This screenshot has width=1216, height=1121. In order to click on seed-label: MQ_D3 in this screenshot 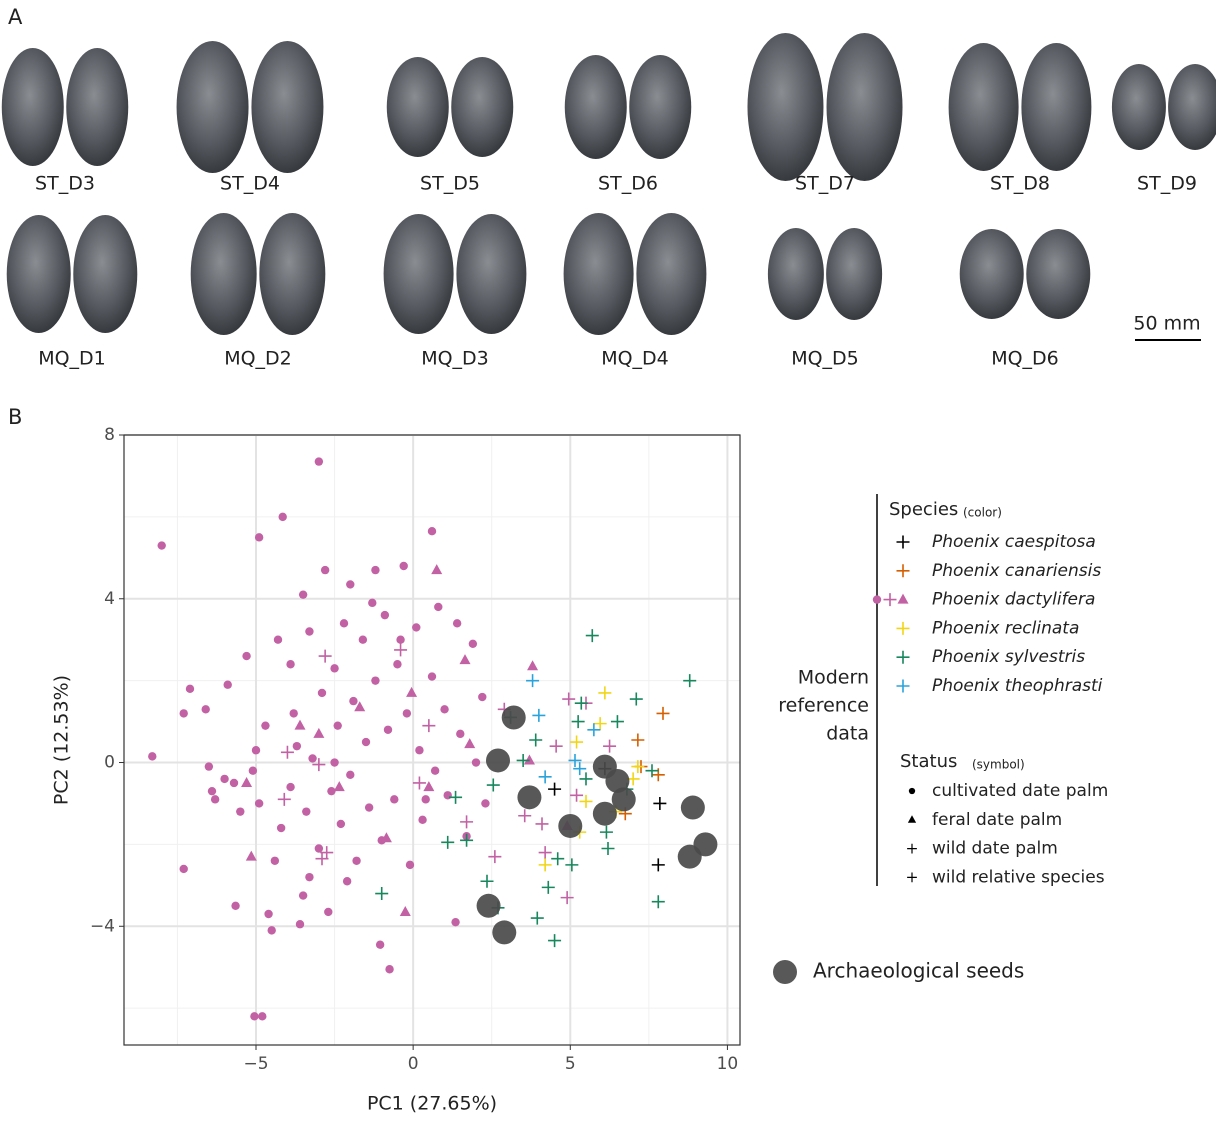, I will do `click(455, 359)`.